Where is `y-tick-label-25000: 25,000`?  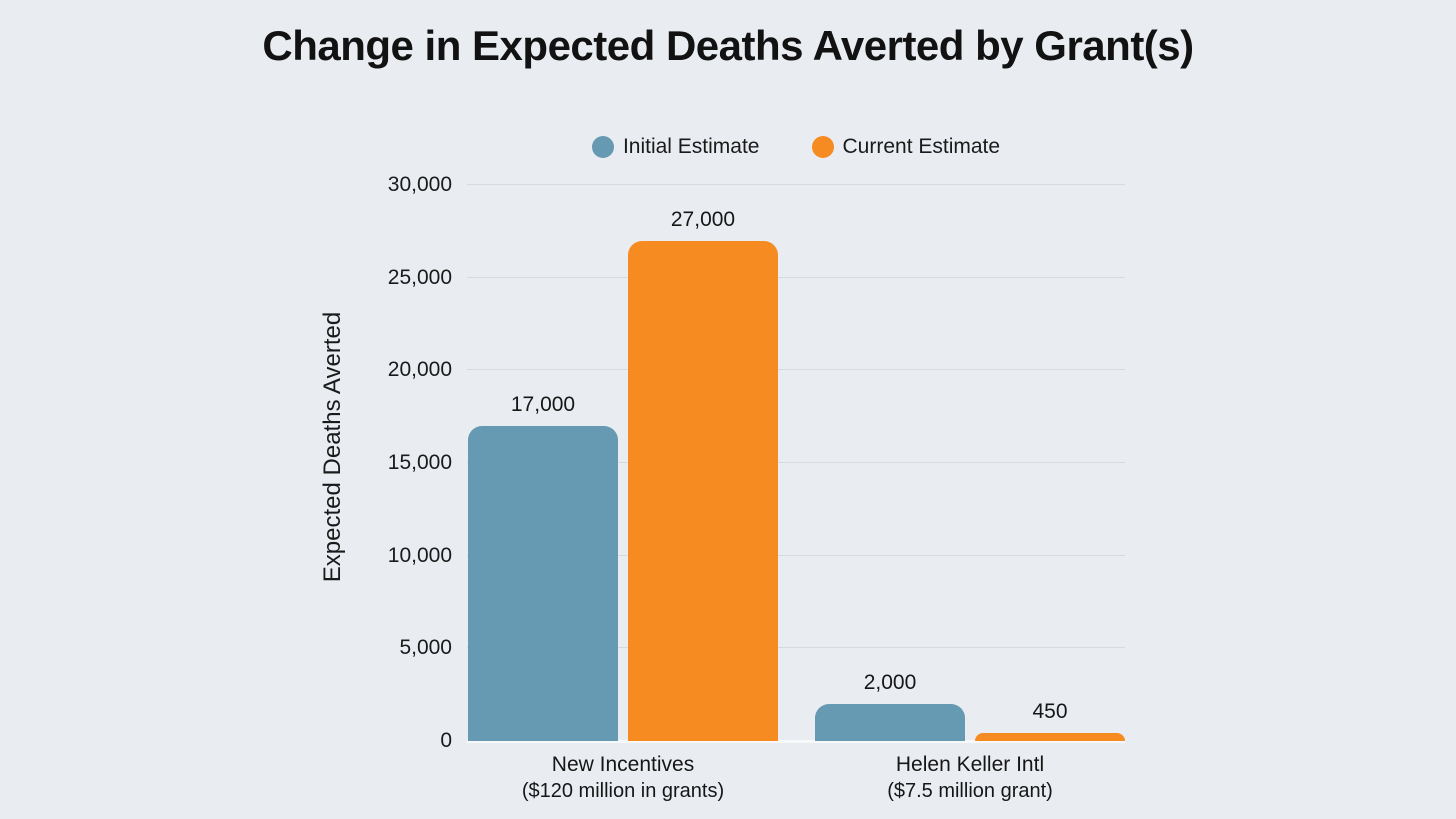
y-tick-label-25000: 25,000 is located at coordinates (419, 277).